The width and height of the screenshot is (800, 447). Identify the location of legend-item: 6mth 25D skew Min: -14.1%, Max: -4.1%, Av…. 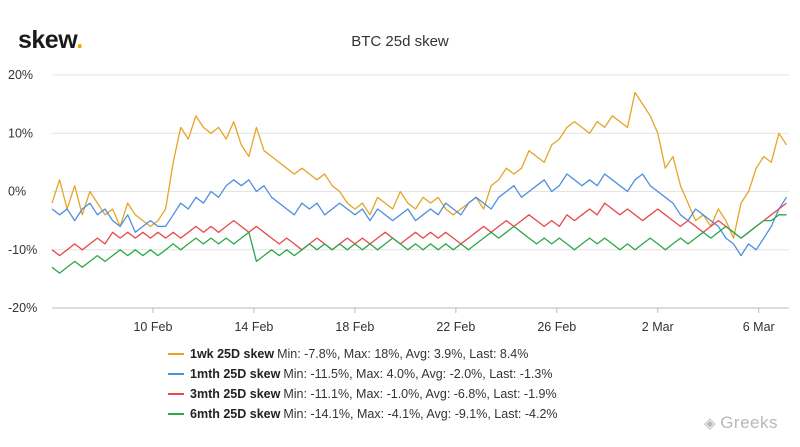
(363, 414).